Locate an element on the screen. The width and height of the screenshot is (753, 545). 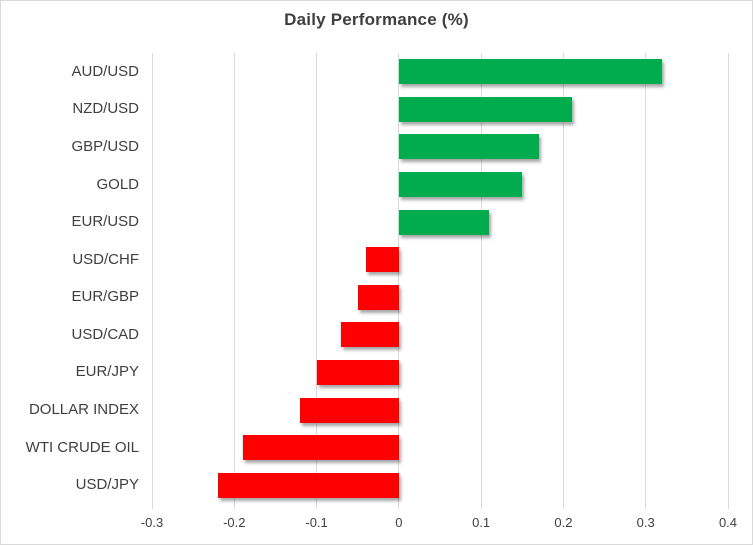
category-label: USD/JPY is located at coordinates (107, 485).